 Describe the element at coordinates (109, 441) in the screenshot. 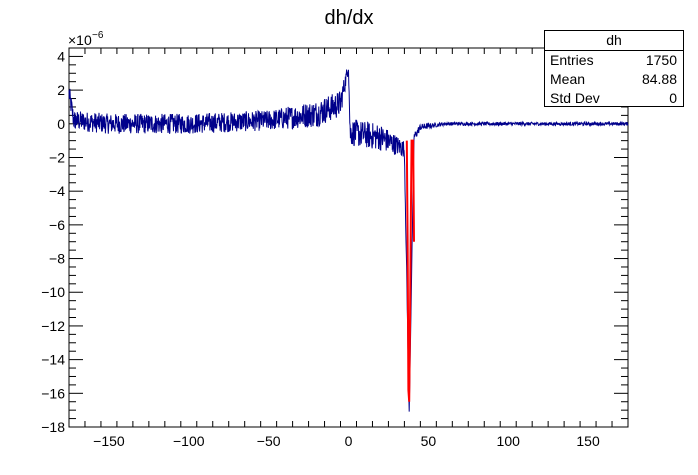

I see `x-tick-label: −150` at that location.